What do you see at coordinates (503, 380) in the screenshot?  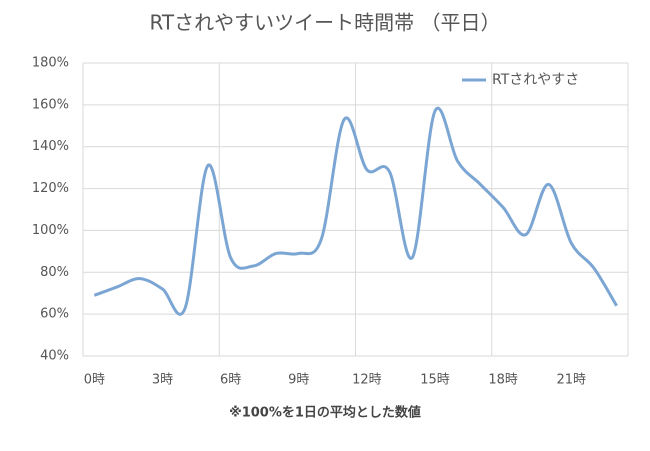 I see `x-tick-label: 18時` at bounding box center [503, 380].